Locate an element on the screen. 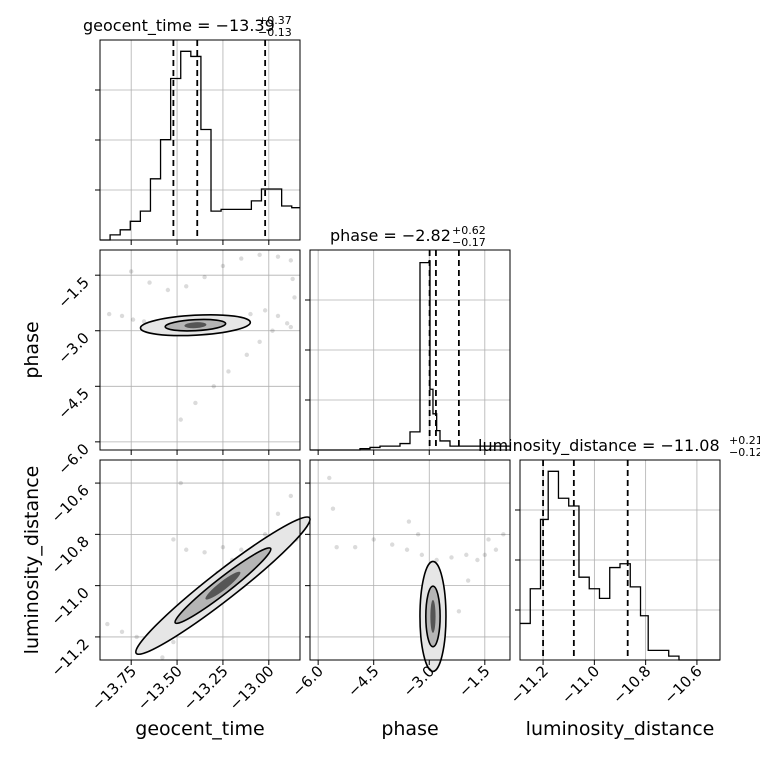  x-axis-label-phase: phase is located at coordinates (409, 729).